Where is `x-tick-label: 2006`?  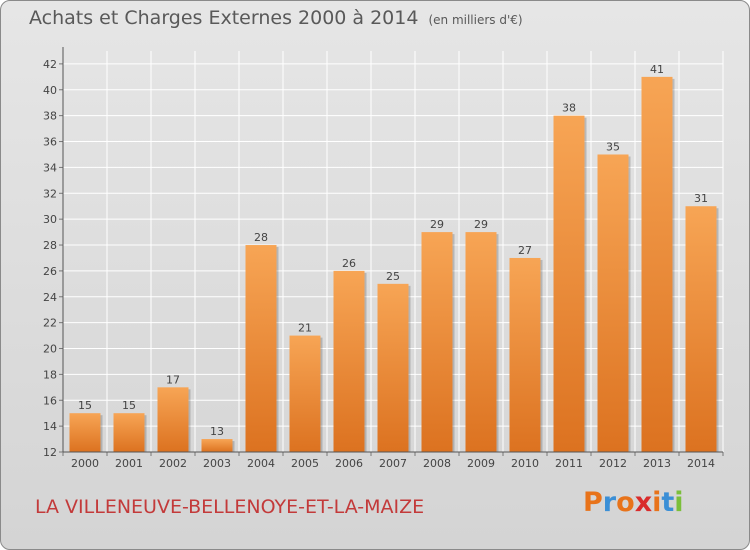 x-tick-label: 2006 is located at coordinates (349, 463).